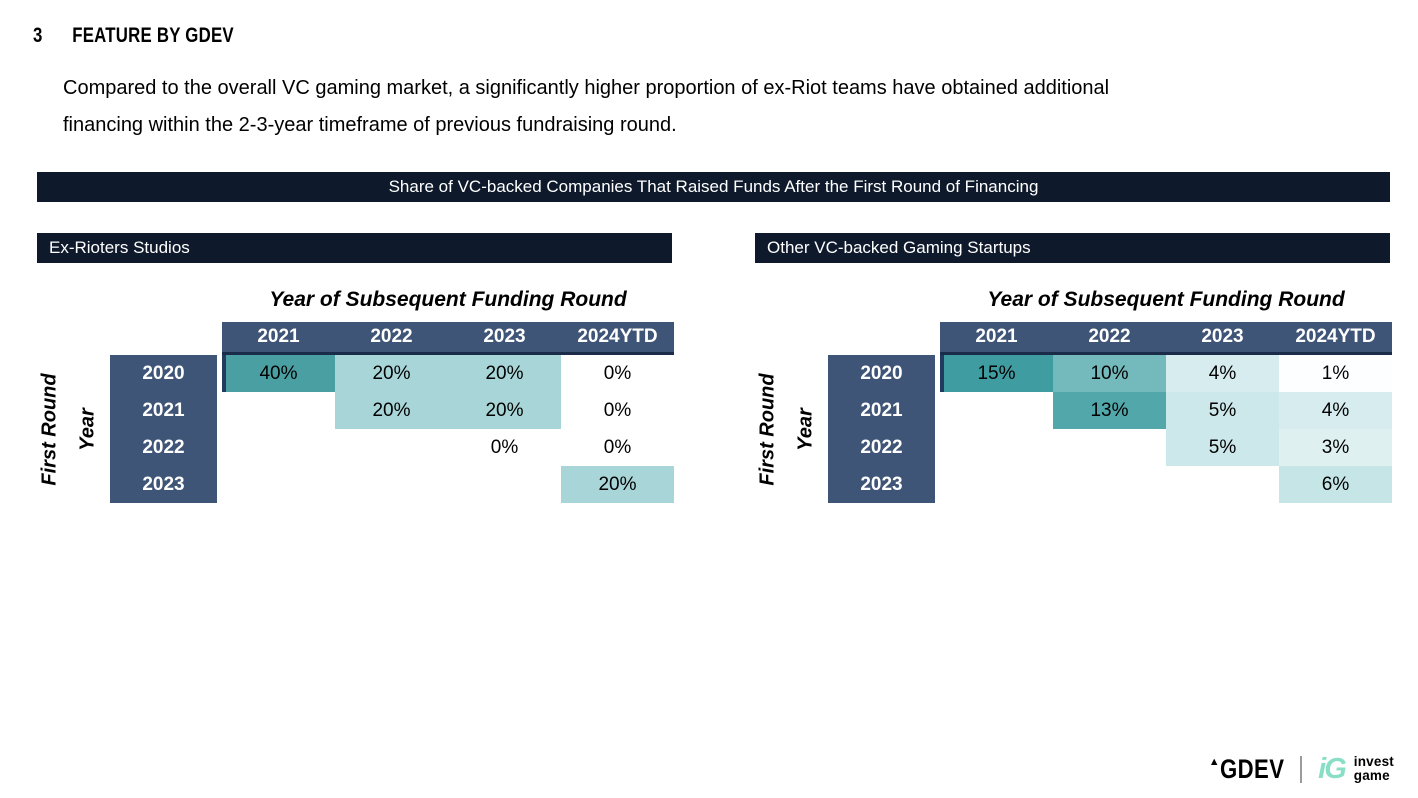 This screenshot has width=1418, height=798. Describe the element at coordinates (354, 248) in the screenshot. I see `left-section-banner: Ex-Rioters Studios` at that location.